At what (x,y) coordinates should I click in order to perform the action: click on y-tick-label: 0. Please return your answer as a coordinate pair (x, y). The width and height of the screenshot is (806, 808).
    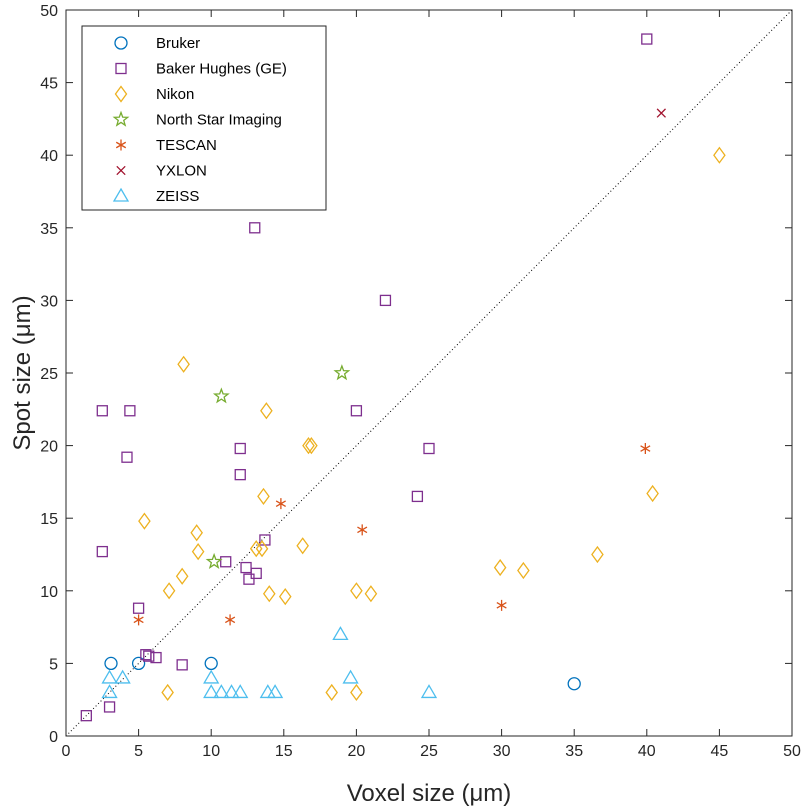
    Looking at the image, I should click on (53, 737).